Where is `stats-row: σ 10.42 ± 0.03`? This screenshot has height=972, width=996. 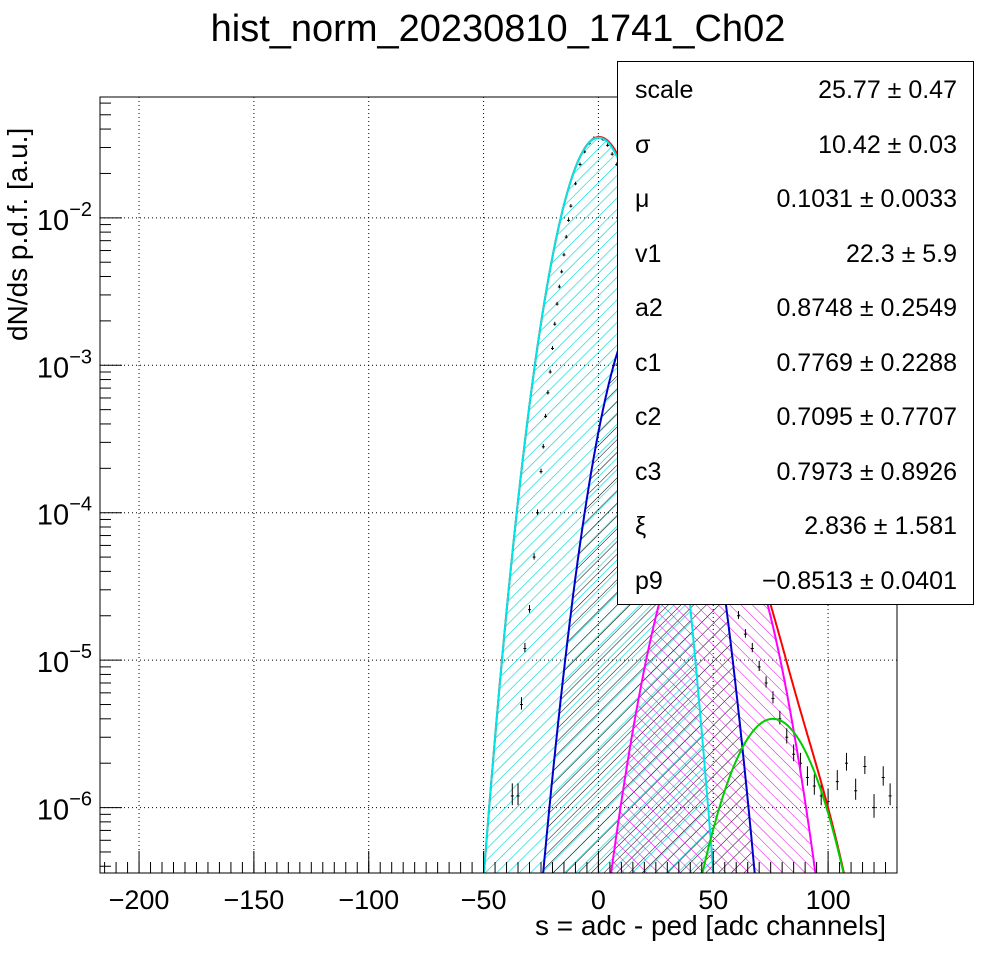 stats-row: σ 10.42 ± 0.03 is located at coordinates (795, 145).